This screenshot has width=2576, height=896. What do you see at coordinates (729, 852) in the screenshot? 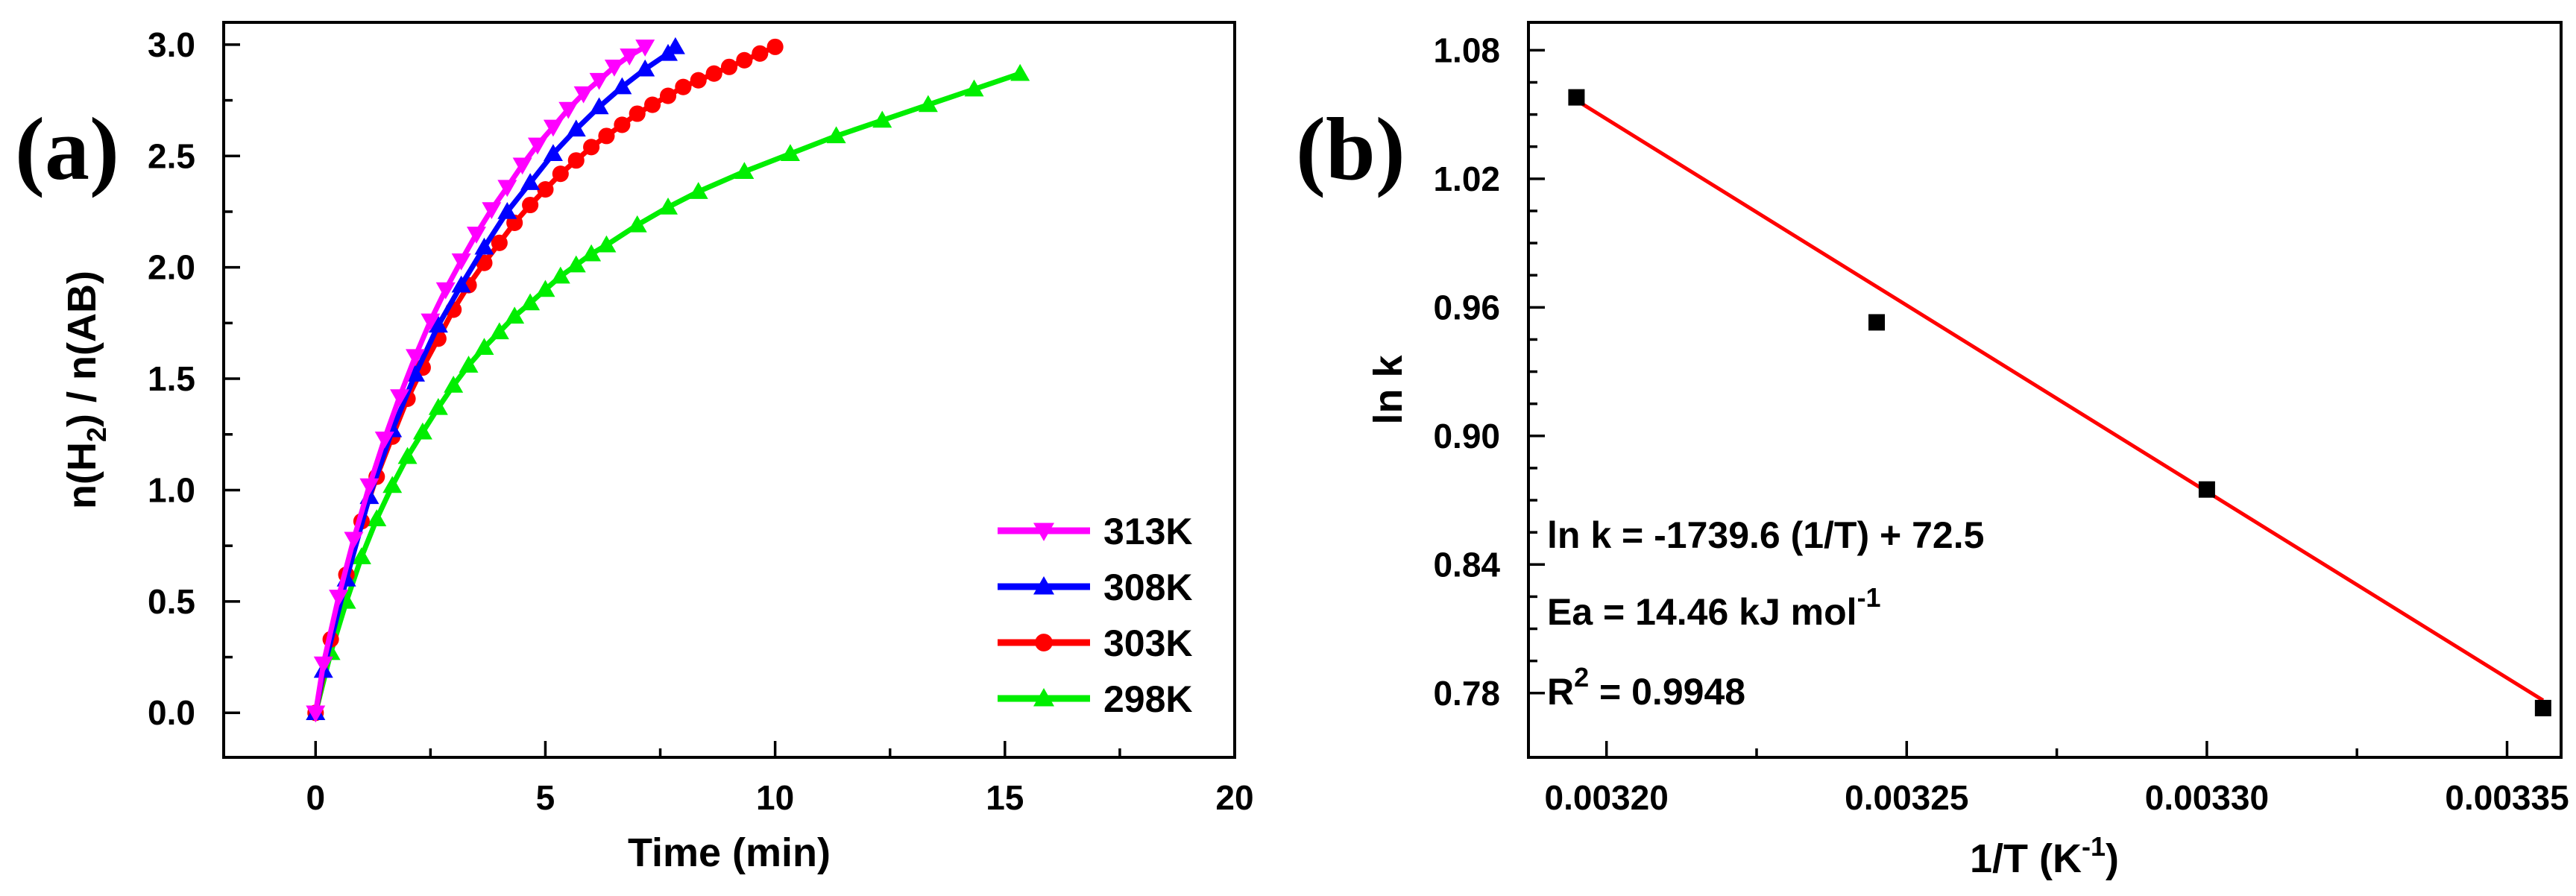
I see `panel-a-x-axis-title: Time (min)` at bounding box center [729, 852].